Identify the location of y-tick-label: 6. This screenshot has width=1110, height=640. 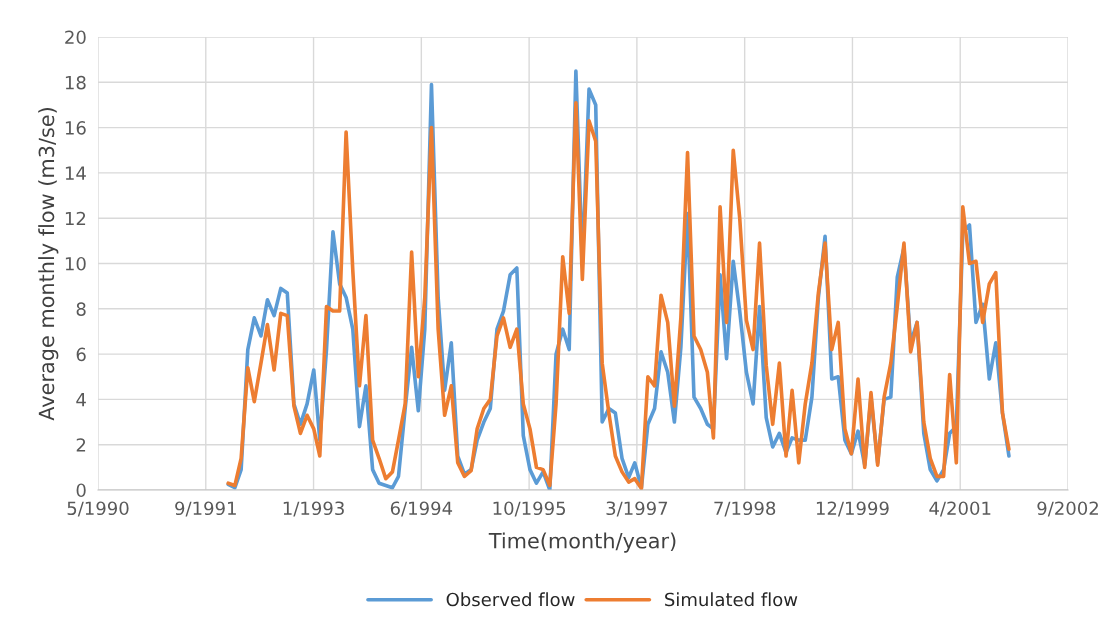
(81, 354).